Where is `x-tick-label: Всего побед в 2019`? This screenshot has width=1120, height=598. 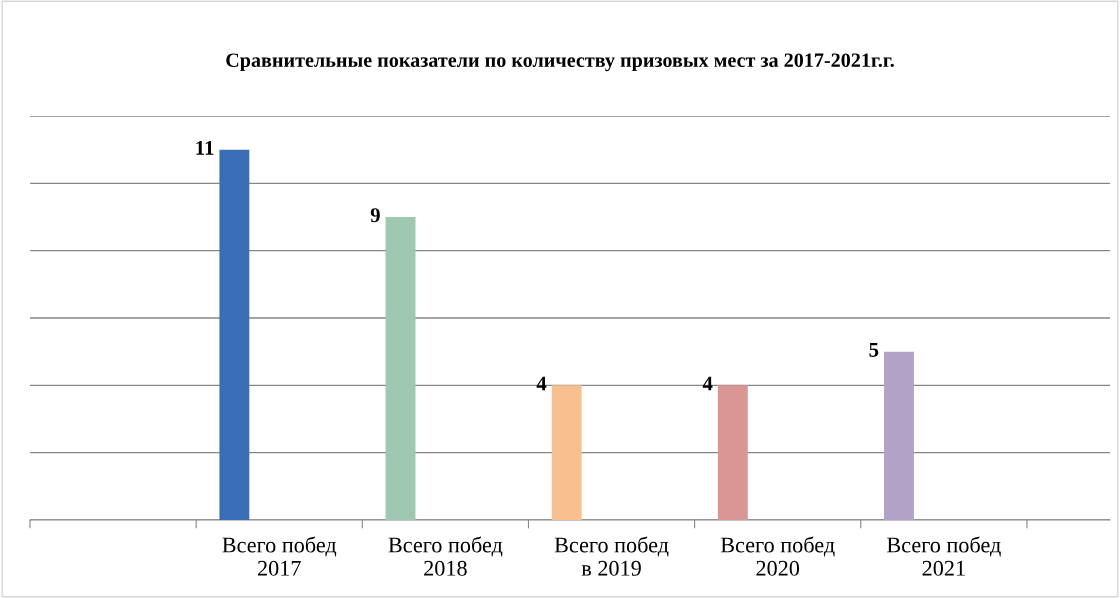
x-tick-label: Всего побед в 2019 is located at coordinates (611, 556).